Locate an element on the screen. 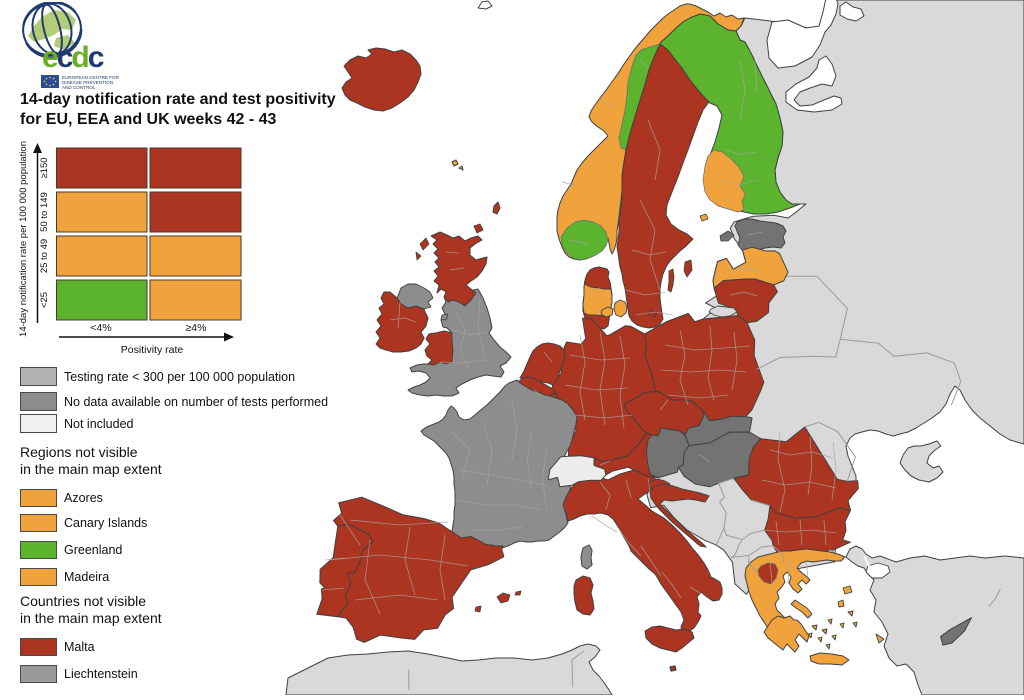  svg-text: AND CONTROL is located at coordinates (79, 87).